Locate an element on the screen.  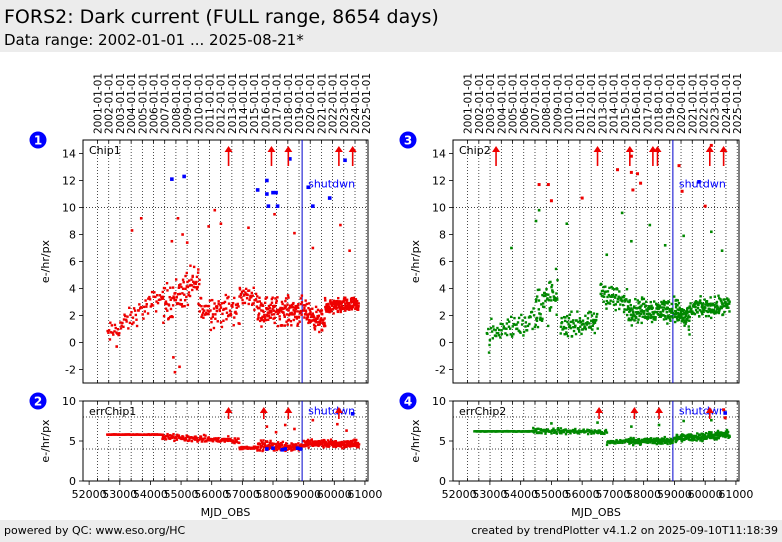
x-tick-label: 55000 is located at coordinates (551, 494).